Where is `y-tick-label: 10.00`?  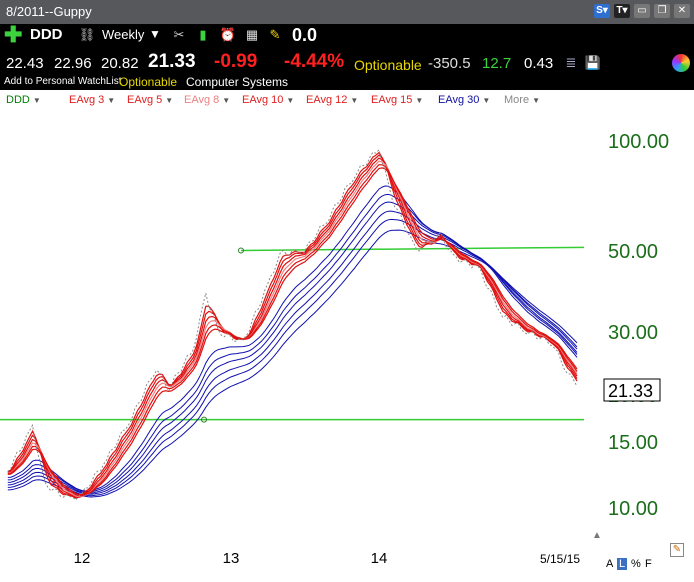
y-tick-label: 10.00 is located at coordinates (633, 509).